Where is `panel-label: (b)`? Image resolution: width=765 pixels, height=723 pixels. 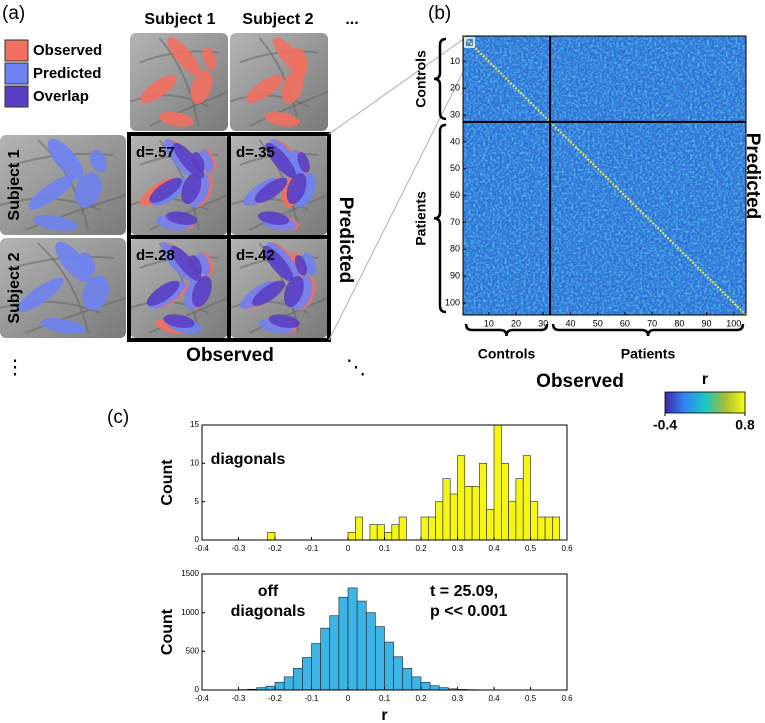
panel-label: (b) is located at coordinates (439, 13).